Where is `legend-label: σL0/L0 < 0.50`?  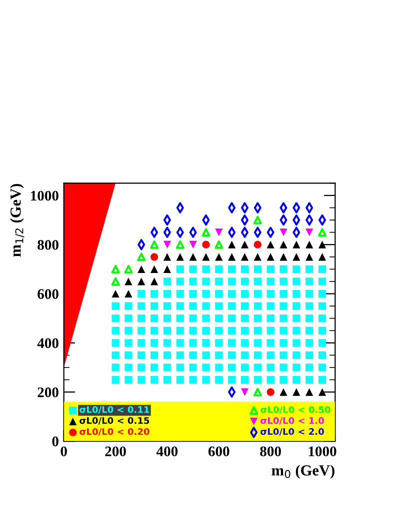
legend-label: σL0/L0 < 0.50 is located at coordinates (295, 410).